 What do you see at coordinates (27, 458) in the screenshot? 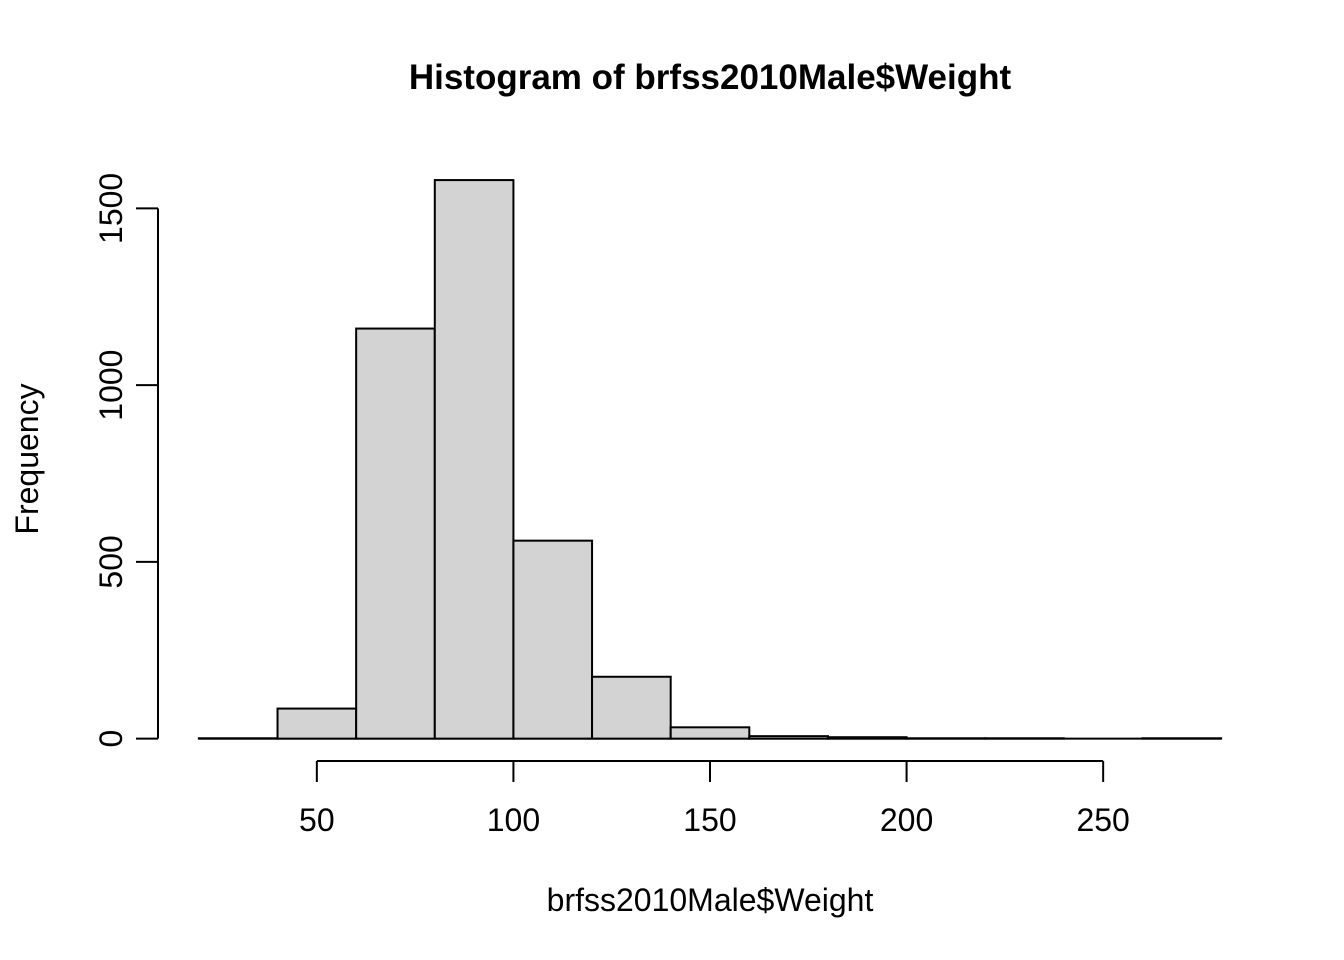
I see `y-axis-label: Frequency` at bounding box center [27, 458].